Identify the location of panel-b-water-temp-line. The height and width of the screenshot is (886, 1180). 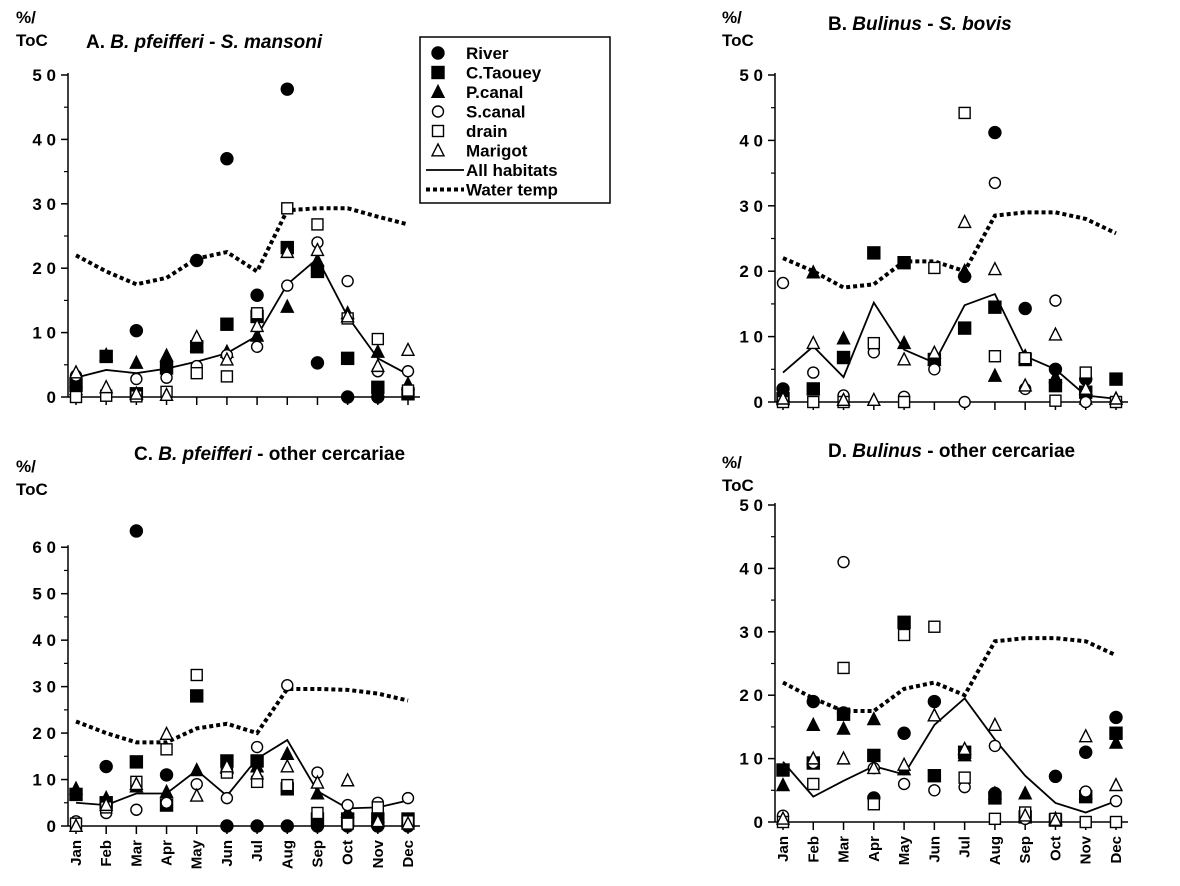
(949, 250).